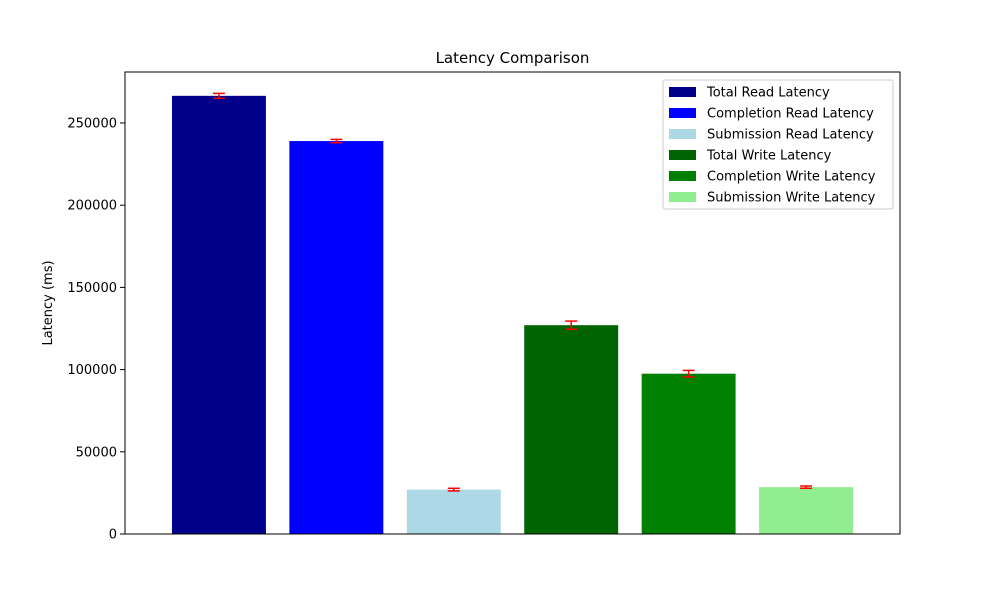  I want to click on y-tick-label-5: 250000, so click(92, 123).